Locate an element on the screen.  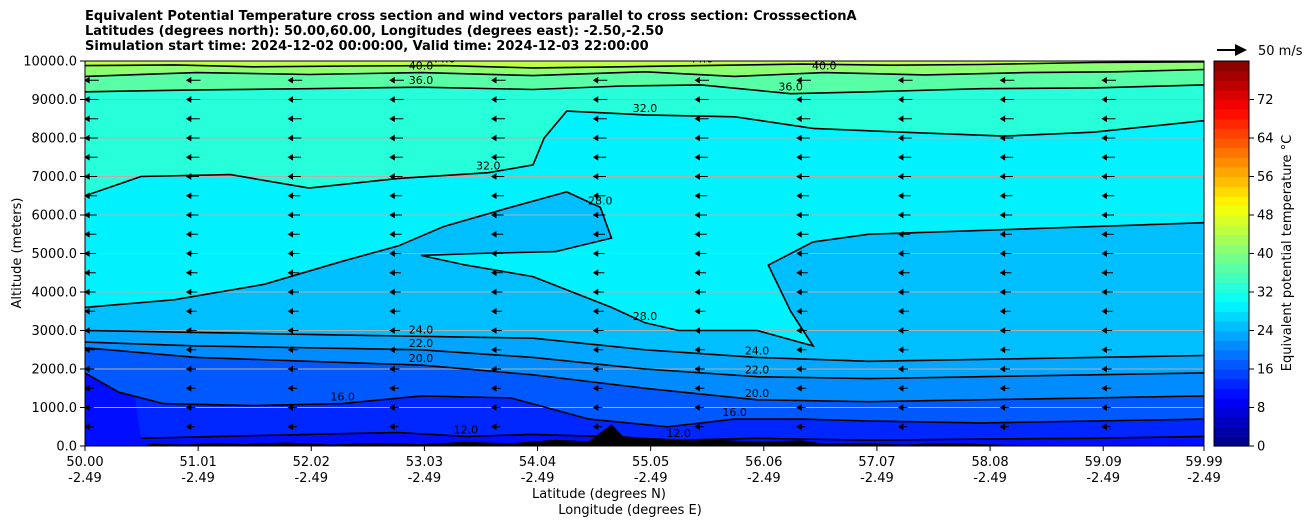
contour-label: 24.0 is located at coordinates (757, 350).